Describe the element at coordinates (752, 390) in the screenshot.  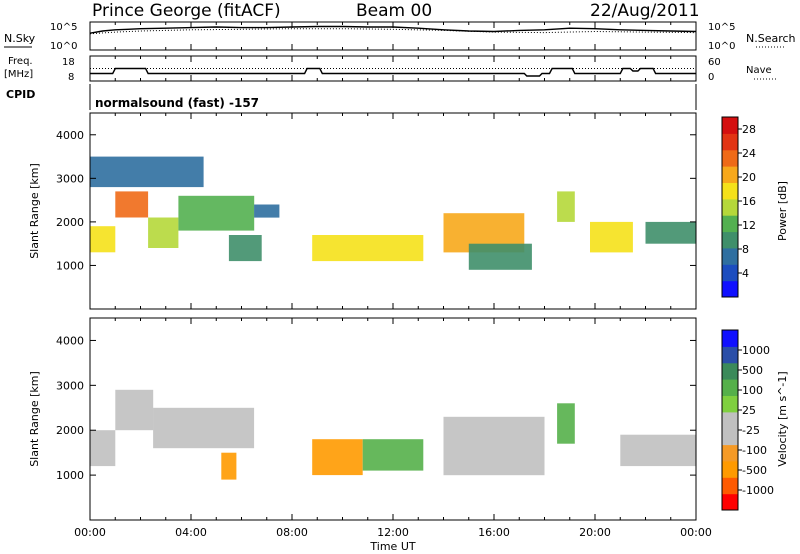
I see `colorbar-tick-label: 100` at that location.